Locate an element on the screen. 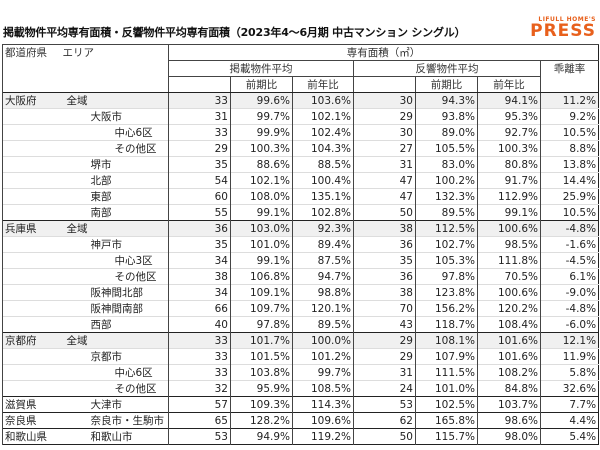  cell-response-qoq: 105.5% is located at coordinates (446, 148).